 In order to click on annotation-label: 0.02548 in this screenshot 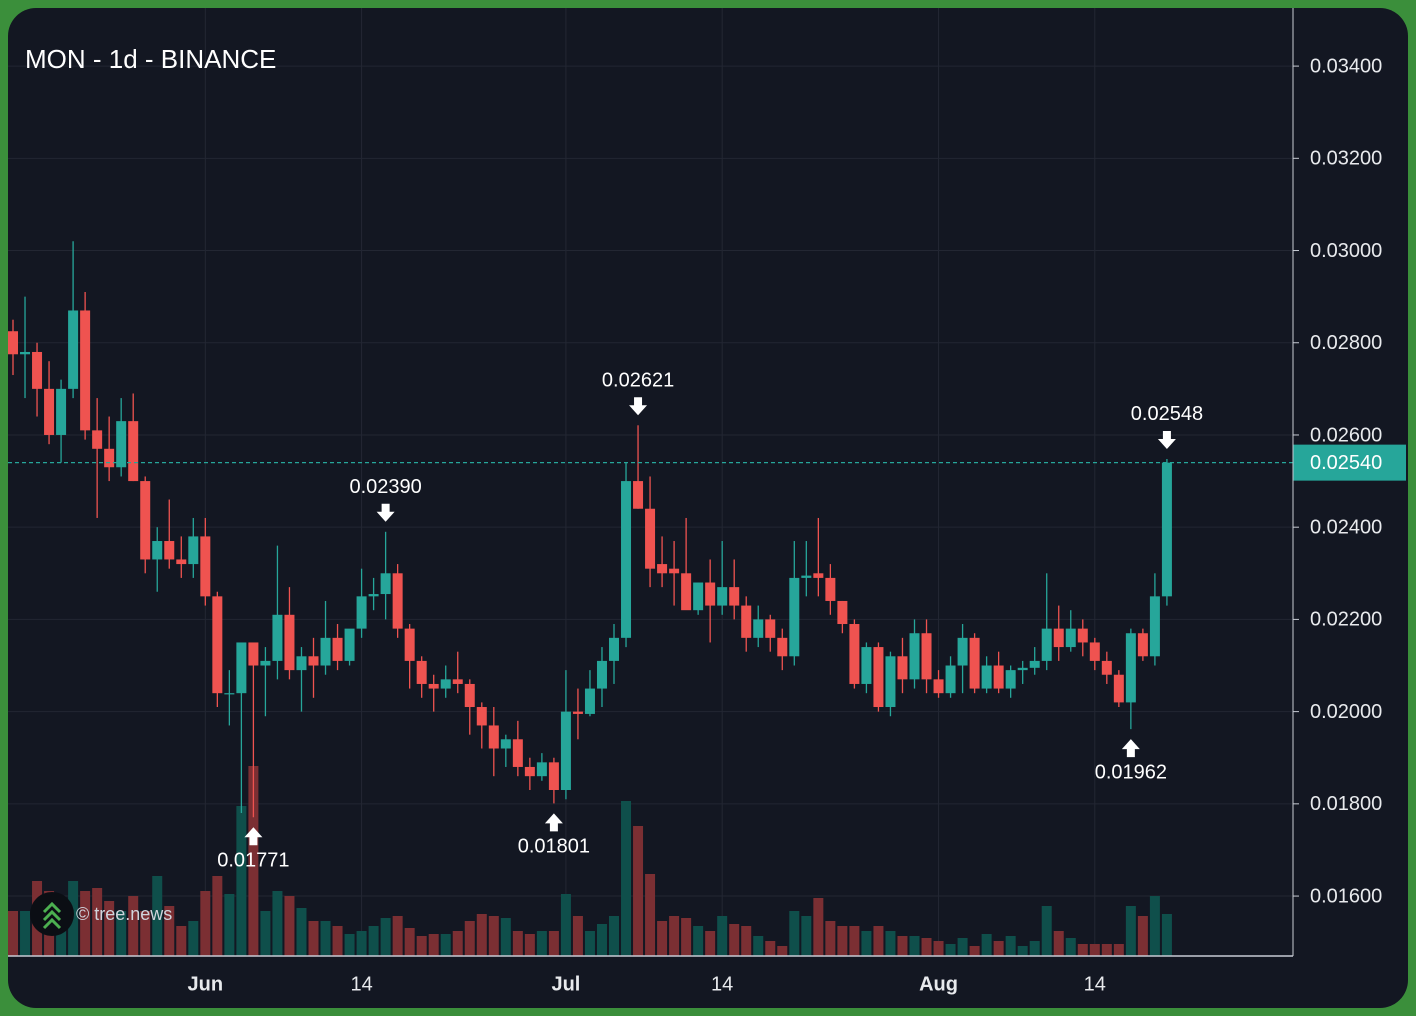, I will do `click(1167, 414)`.